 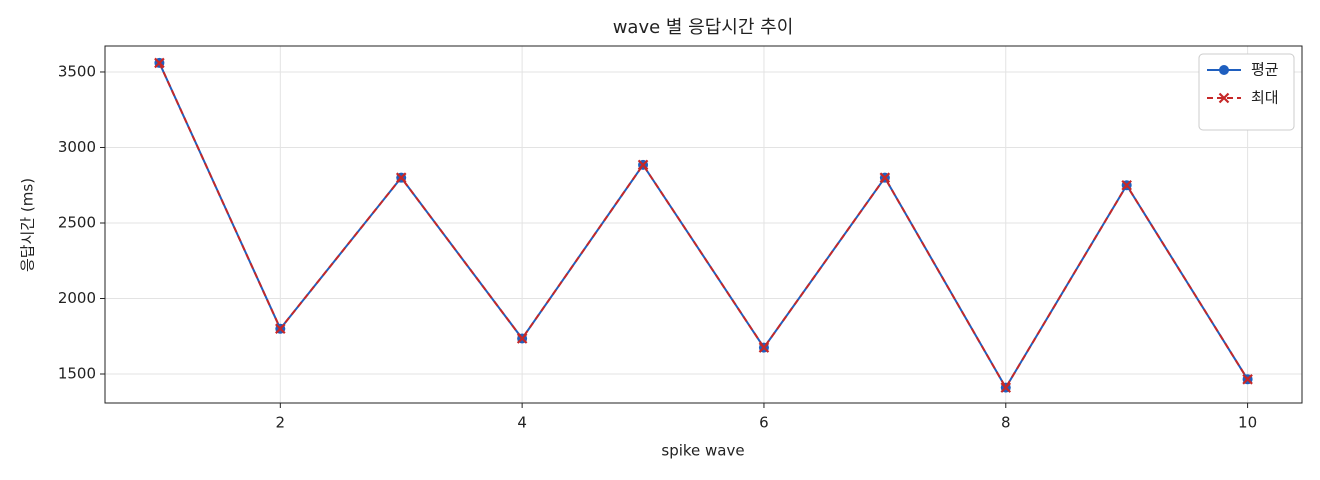 What do you see at coordinates (1246, 92) in the screenshot?
I see `legend-box` at bounding box center [1246, 92].